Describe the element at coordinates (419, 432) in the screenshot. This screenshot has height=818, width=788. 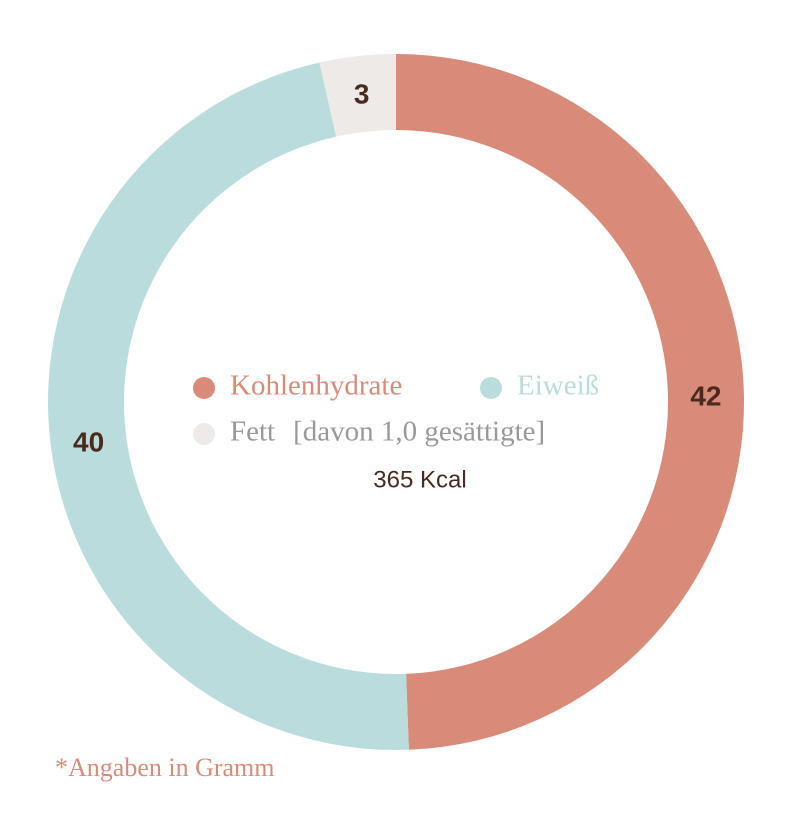
I see `legend-note: [davon 1,0 gesättigte]` at that location.